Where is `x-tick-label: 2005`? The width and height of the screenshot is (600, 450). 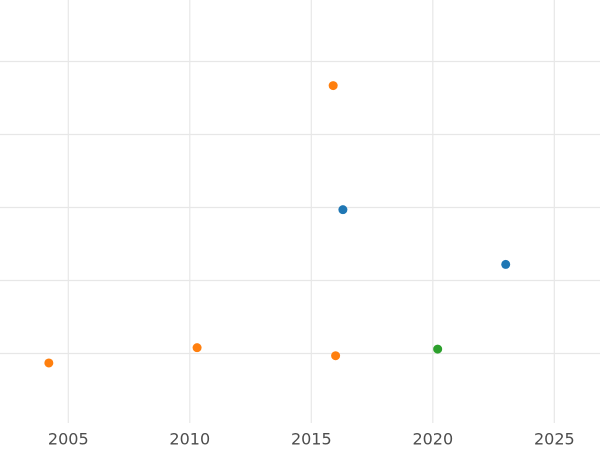 x-tick-label: 2005 is located at coordinates (68, 439).